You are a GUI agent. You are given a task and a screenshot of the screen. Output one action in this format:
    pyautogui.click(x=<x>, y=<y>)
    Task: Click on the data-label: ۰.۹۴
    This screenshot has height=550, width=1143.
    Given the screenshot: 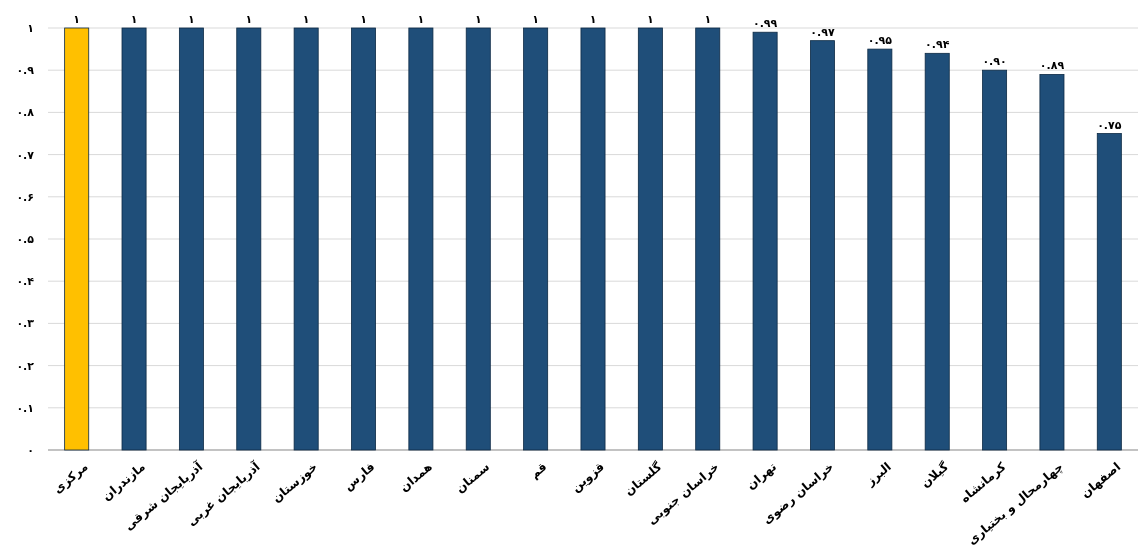 What is the action you would take?
    pyautogui.click(x=937, y=45)
    